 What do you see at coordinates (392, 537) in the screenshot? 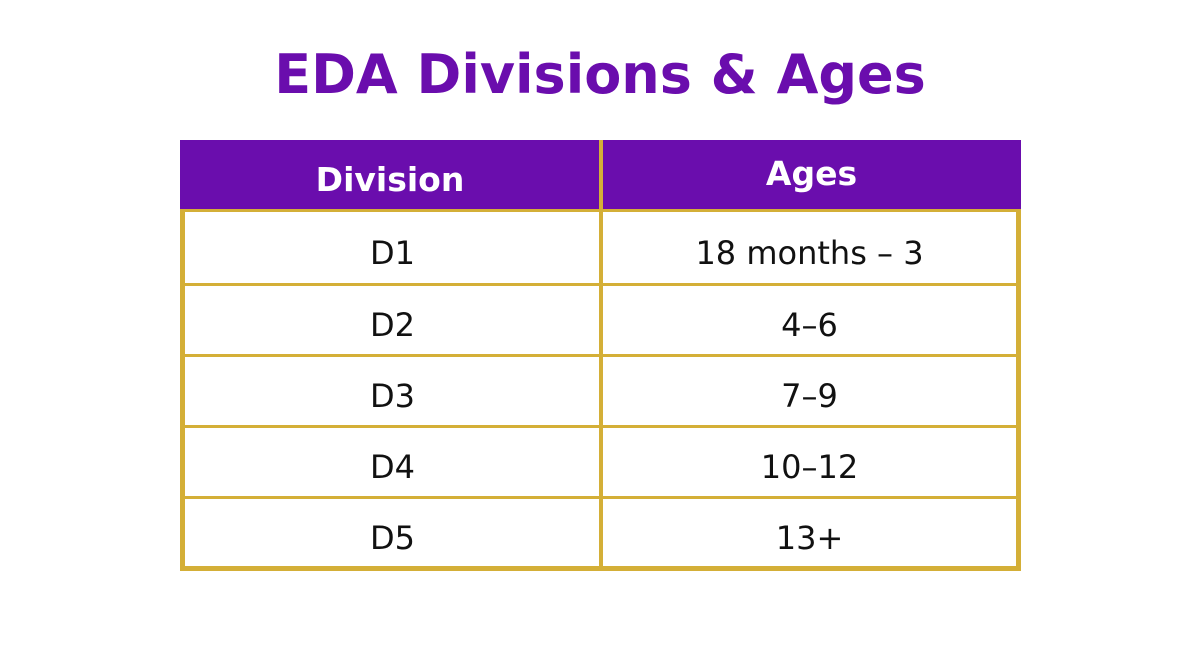
I see `division-cell: D5` at bounding box center [392, 537].